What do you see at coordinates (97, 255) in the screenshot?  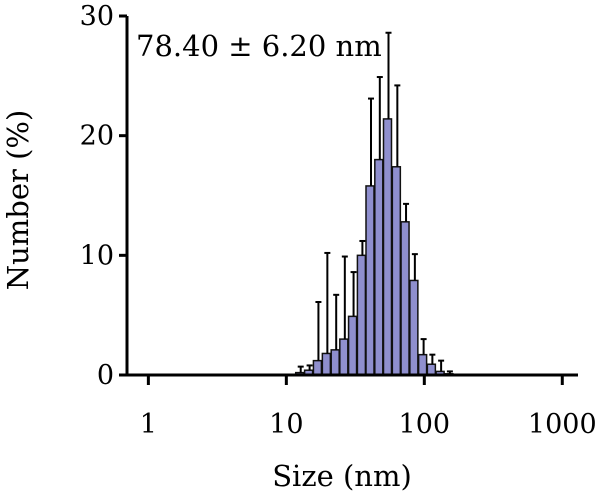 I see `y-tick-label-1: 10` at bounding box center [97, 255].